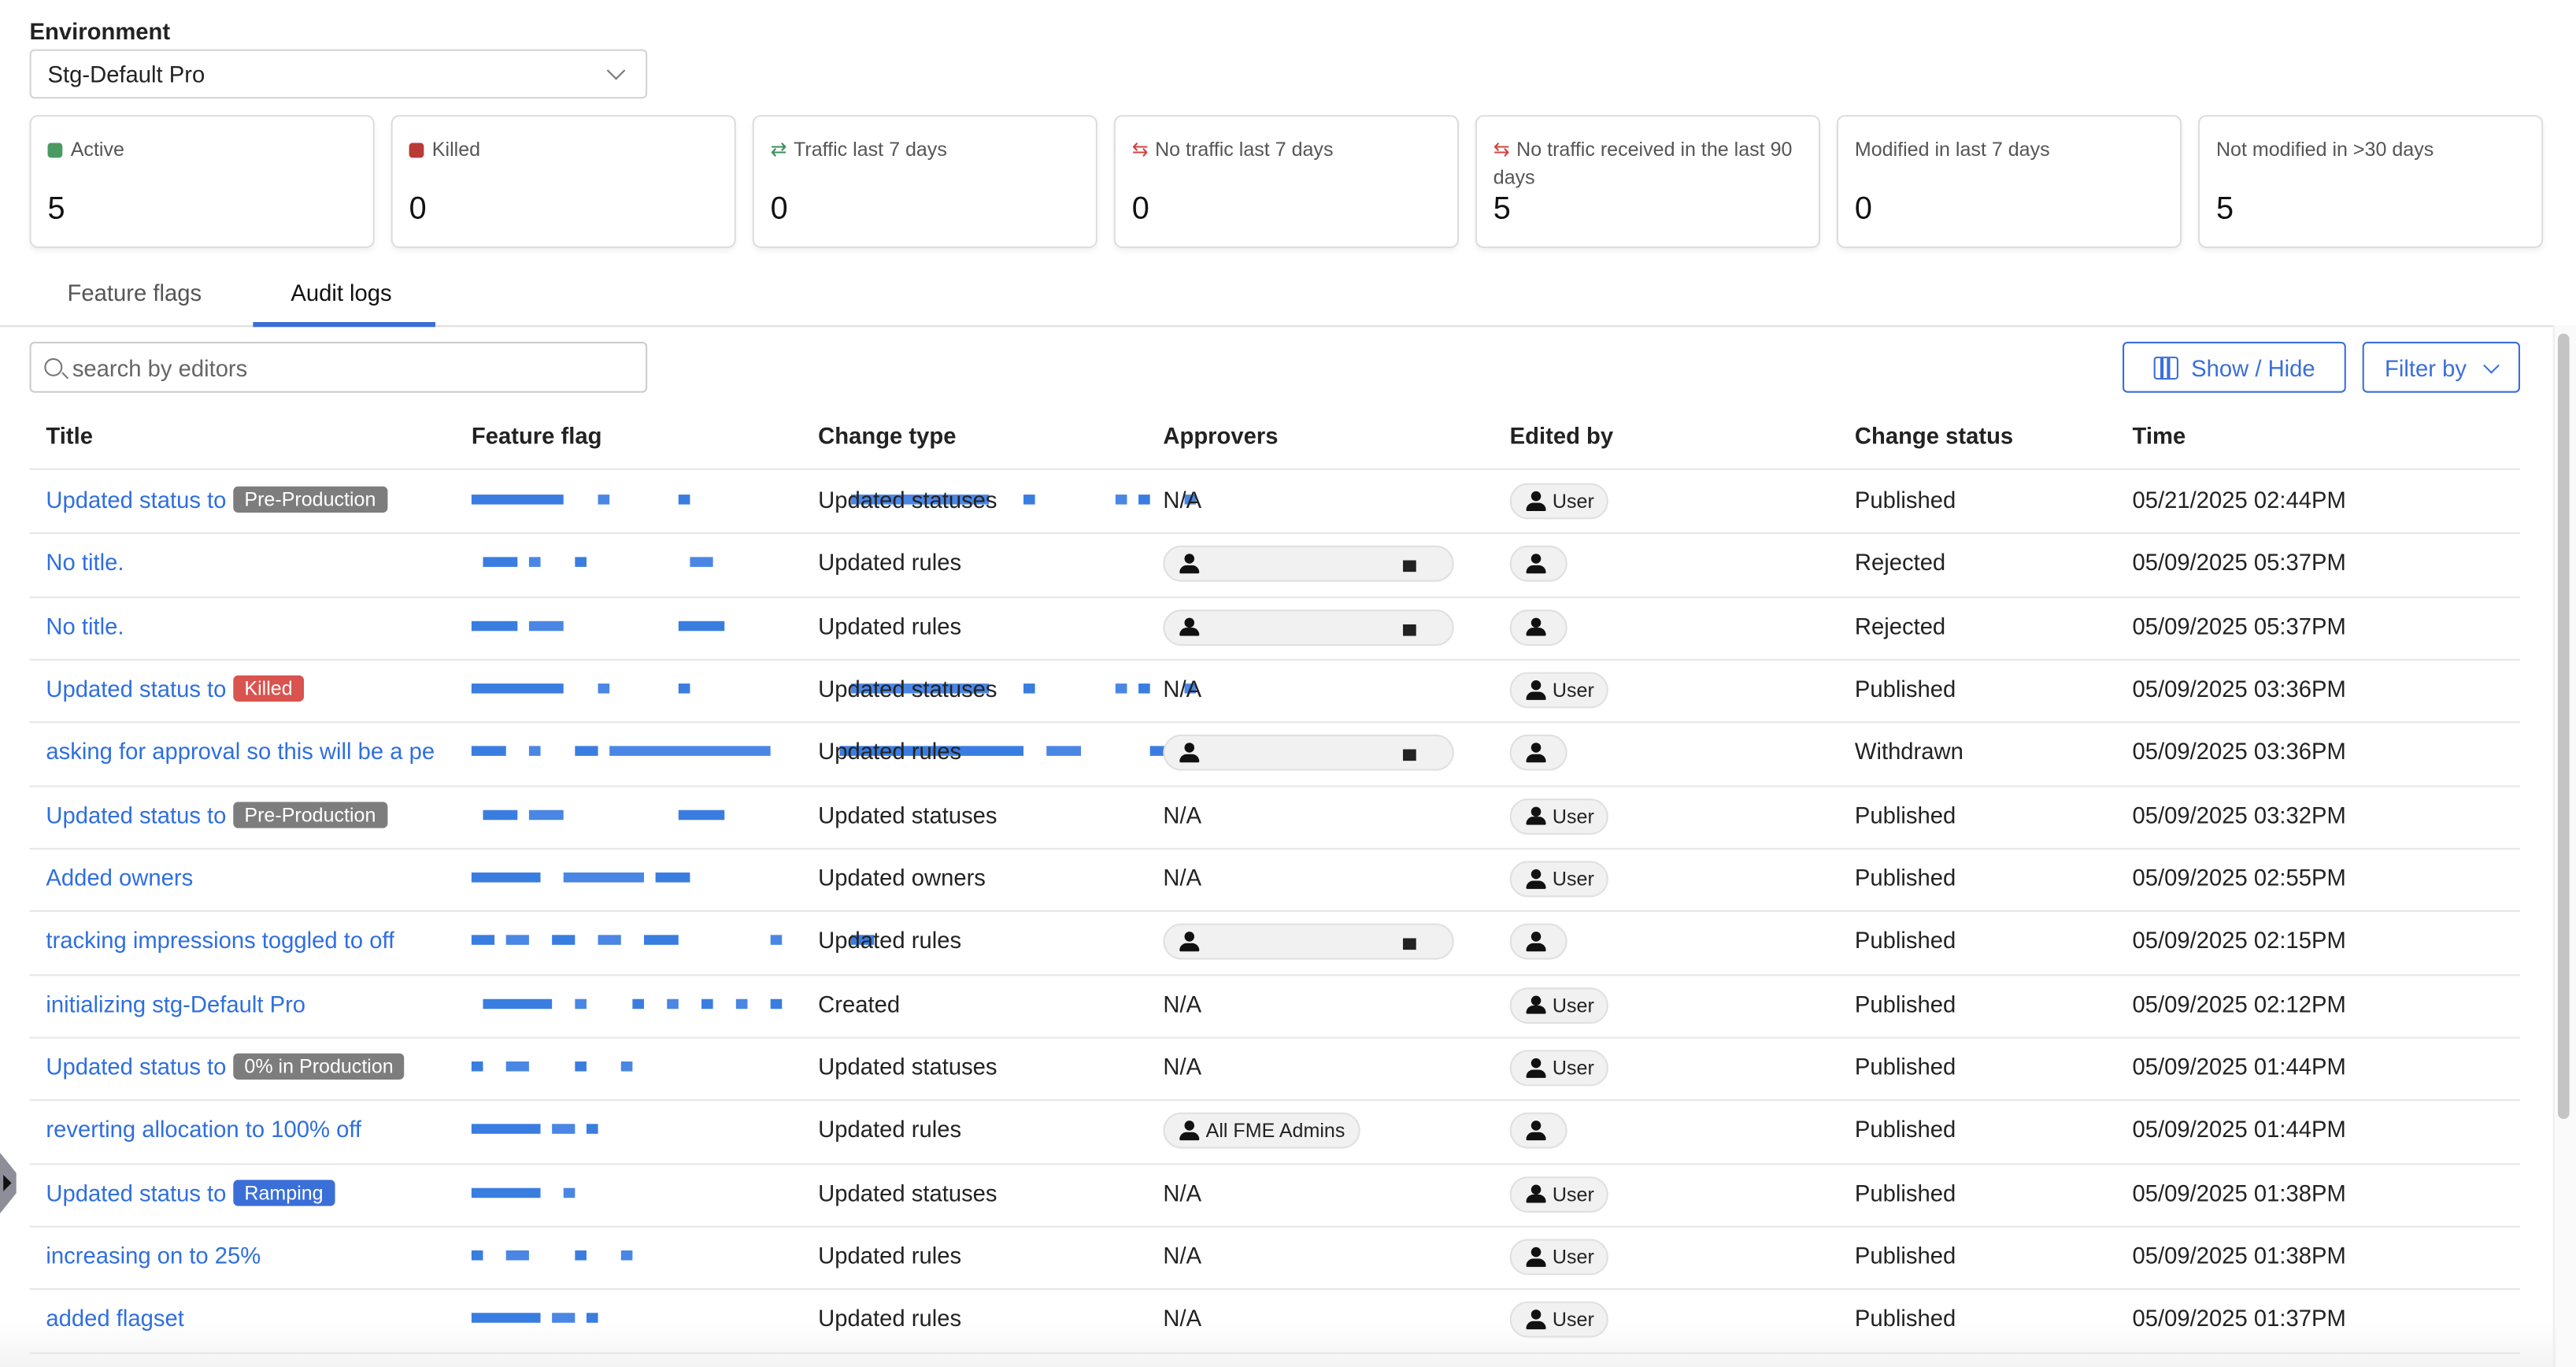 Image resolution: width=2576 pixels, height=1367 pixels. I want to click on stat-card-label-text: No traffic last 7 days, so click(1244, 149).